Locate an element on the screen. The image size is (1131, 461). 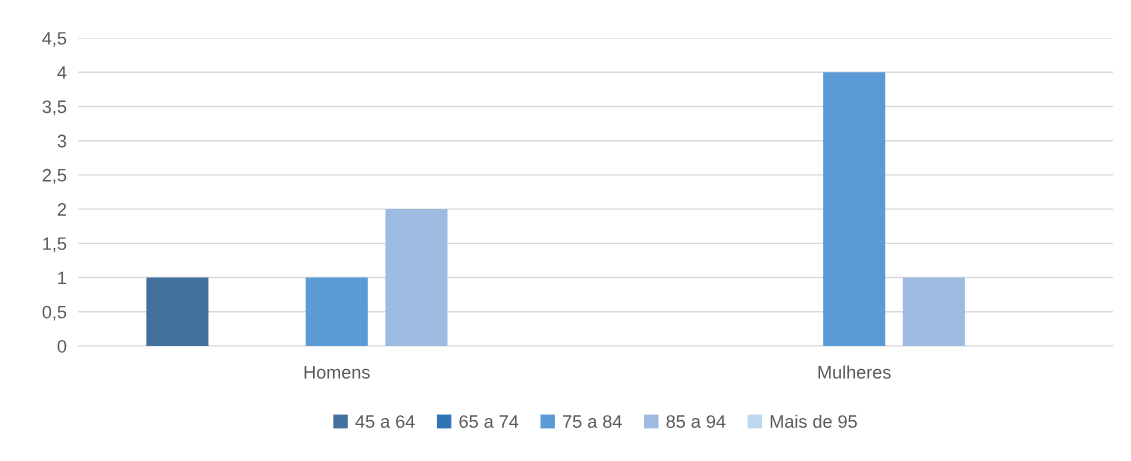
legend-label: Mais de 95 is located at coordinates (813, 421).